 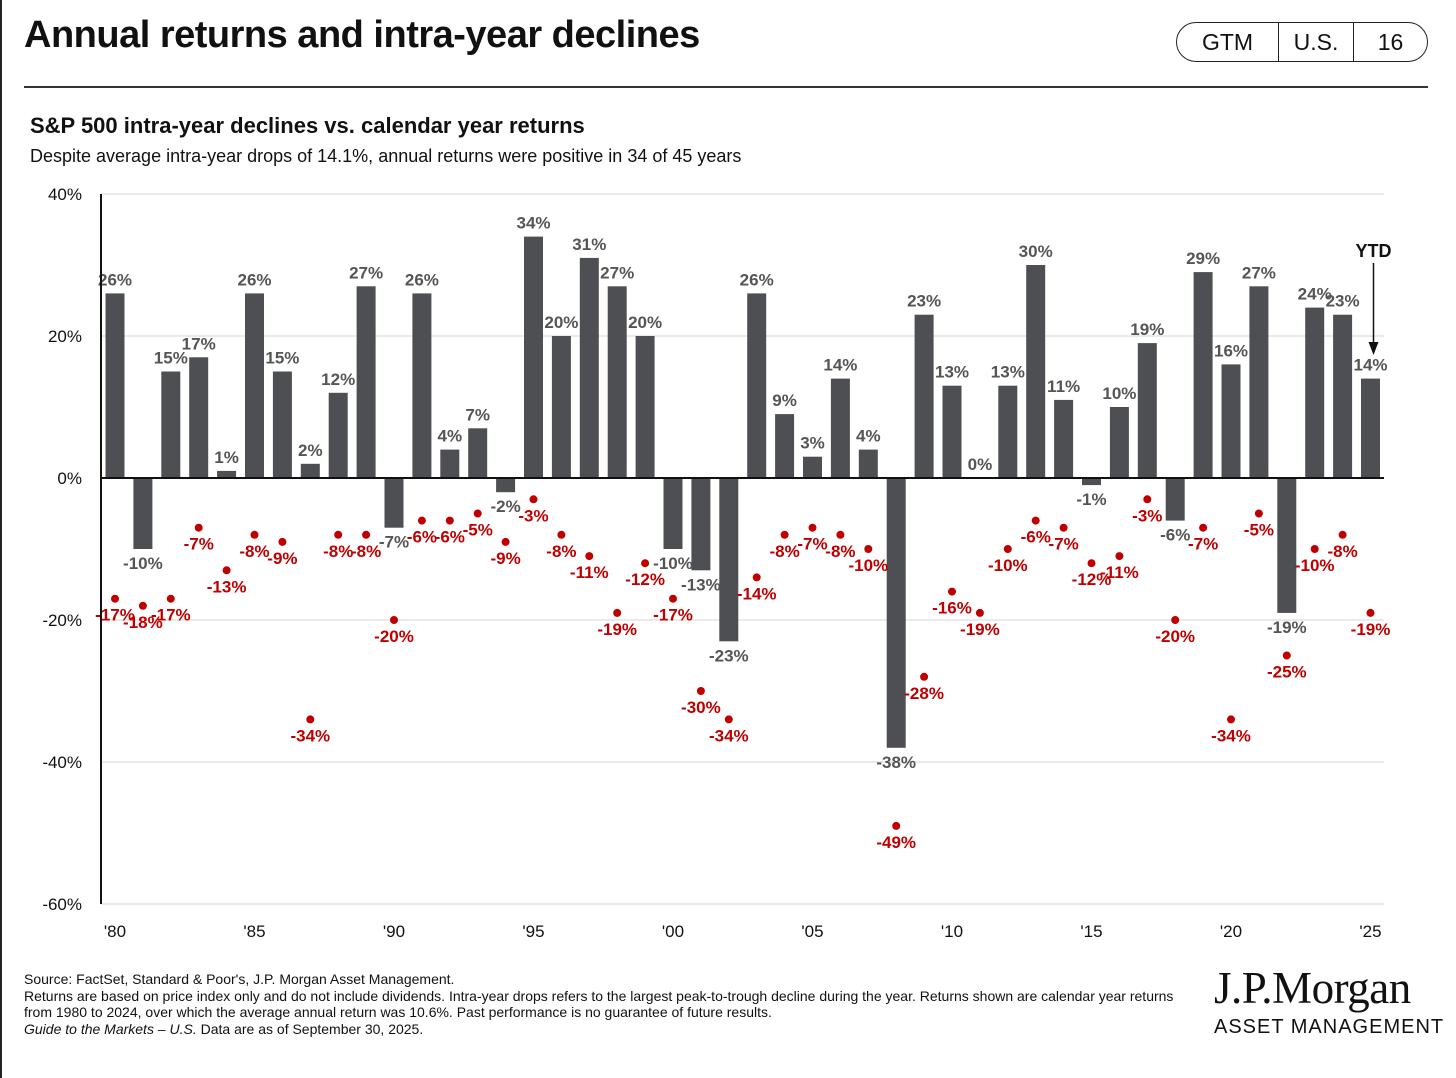 I want to click on gtm-tag-page: 16, so click(x=1390, y=41).